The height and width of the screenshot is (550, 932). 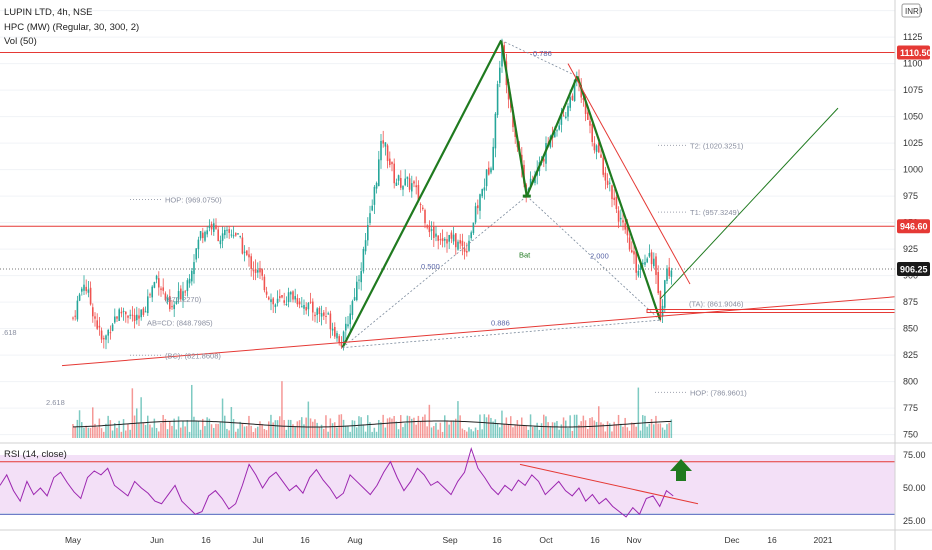 What do you see at coordinates (716, 303) in the screenshot?
I see `ta-label: (TA): (861.9046)` at bounding box center [716, 303].